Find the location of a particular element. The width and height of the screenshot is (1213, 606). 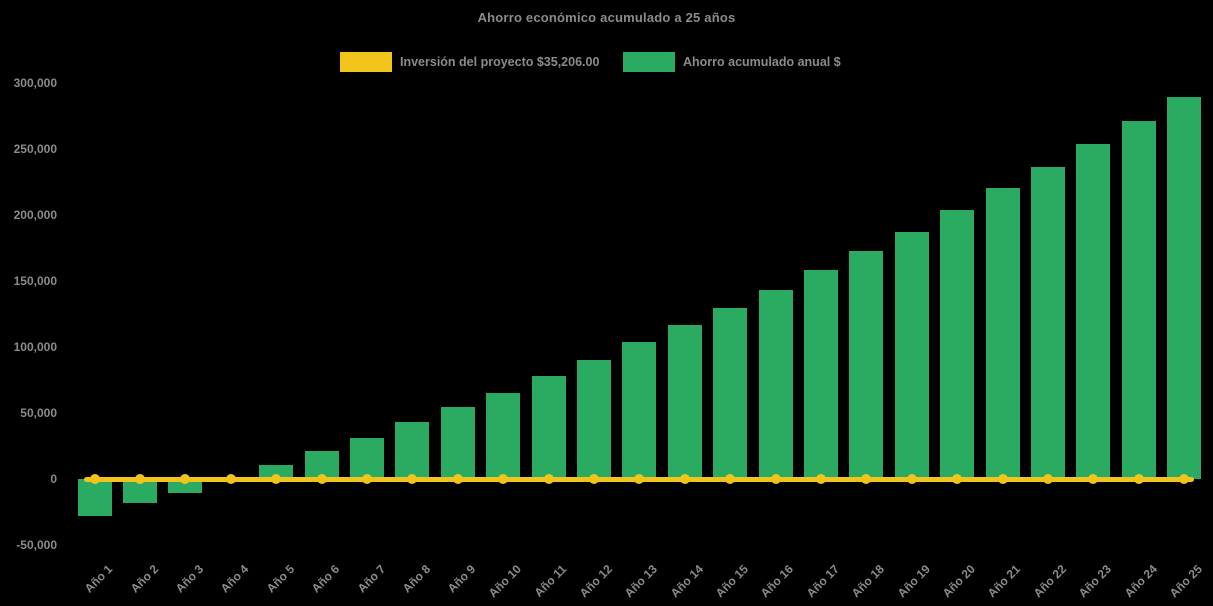

y-axis-tick-label-0: 0 is located at coordinates (53, 479).